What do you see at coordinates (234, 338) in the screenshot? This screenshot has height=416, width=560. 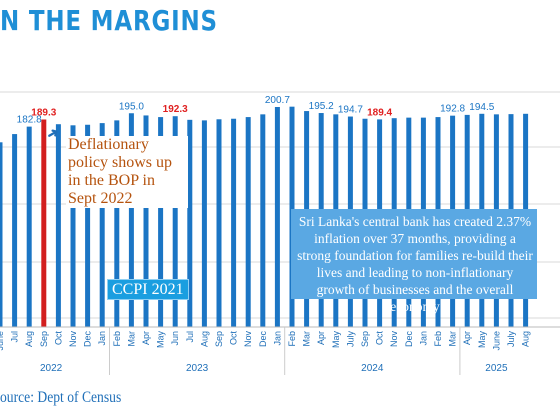 I see `month-label-16: Oct` at bounding box center [234, 338].